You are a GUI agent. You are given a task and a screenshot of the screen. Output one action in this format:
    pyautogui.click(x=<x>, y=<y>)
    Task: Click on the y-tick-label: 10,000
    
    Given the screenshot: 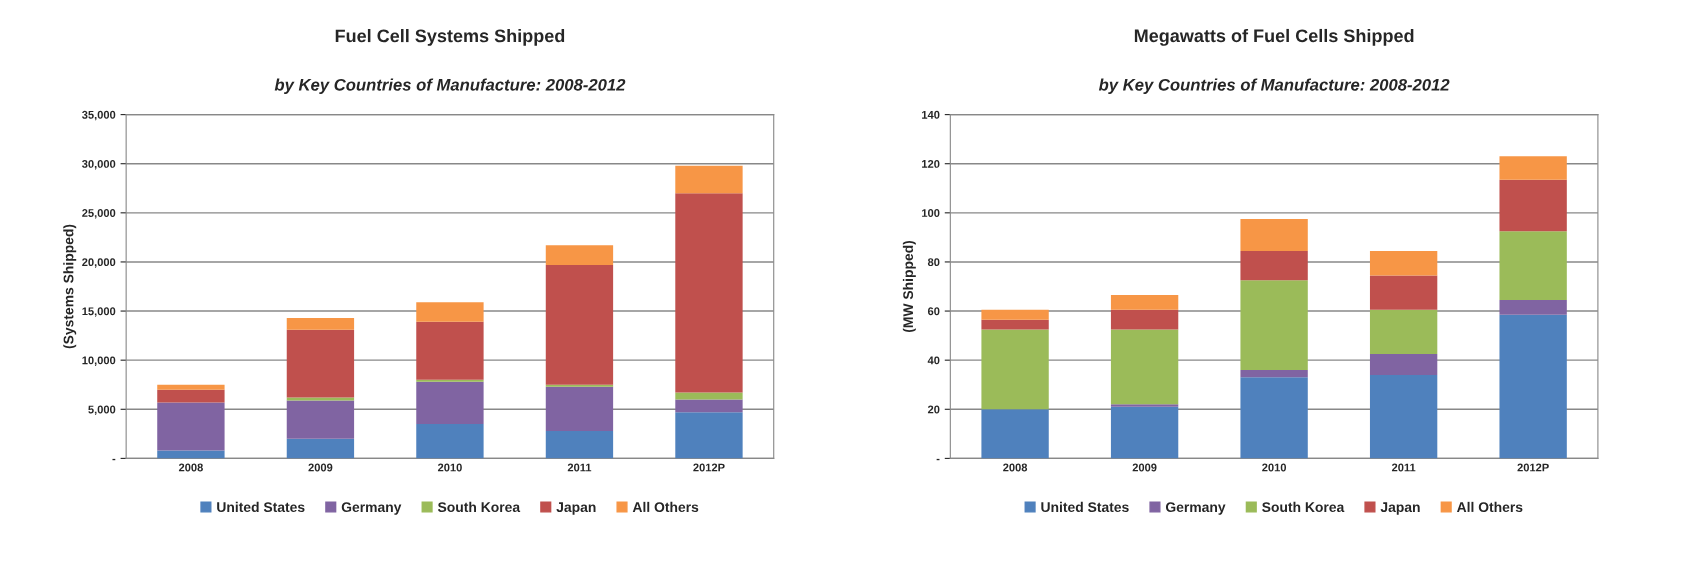 What is the action you would take?
    pyautogui.click(x=99, y=361)
    